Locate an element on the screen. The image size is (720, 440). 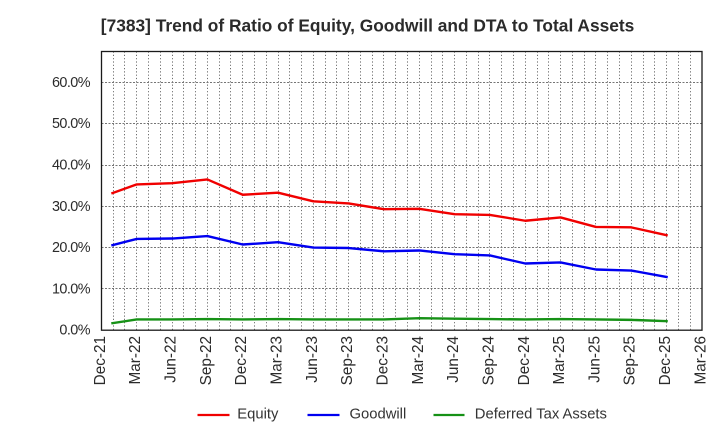
svg-text: Jun-25 is located at coordinates (594, 359).